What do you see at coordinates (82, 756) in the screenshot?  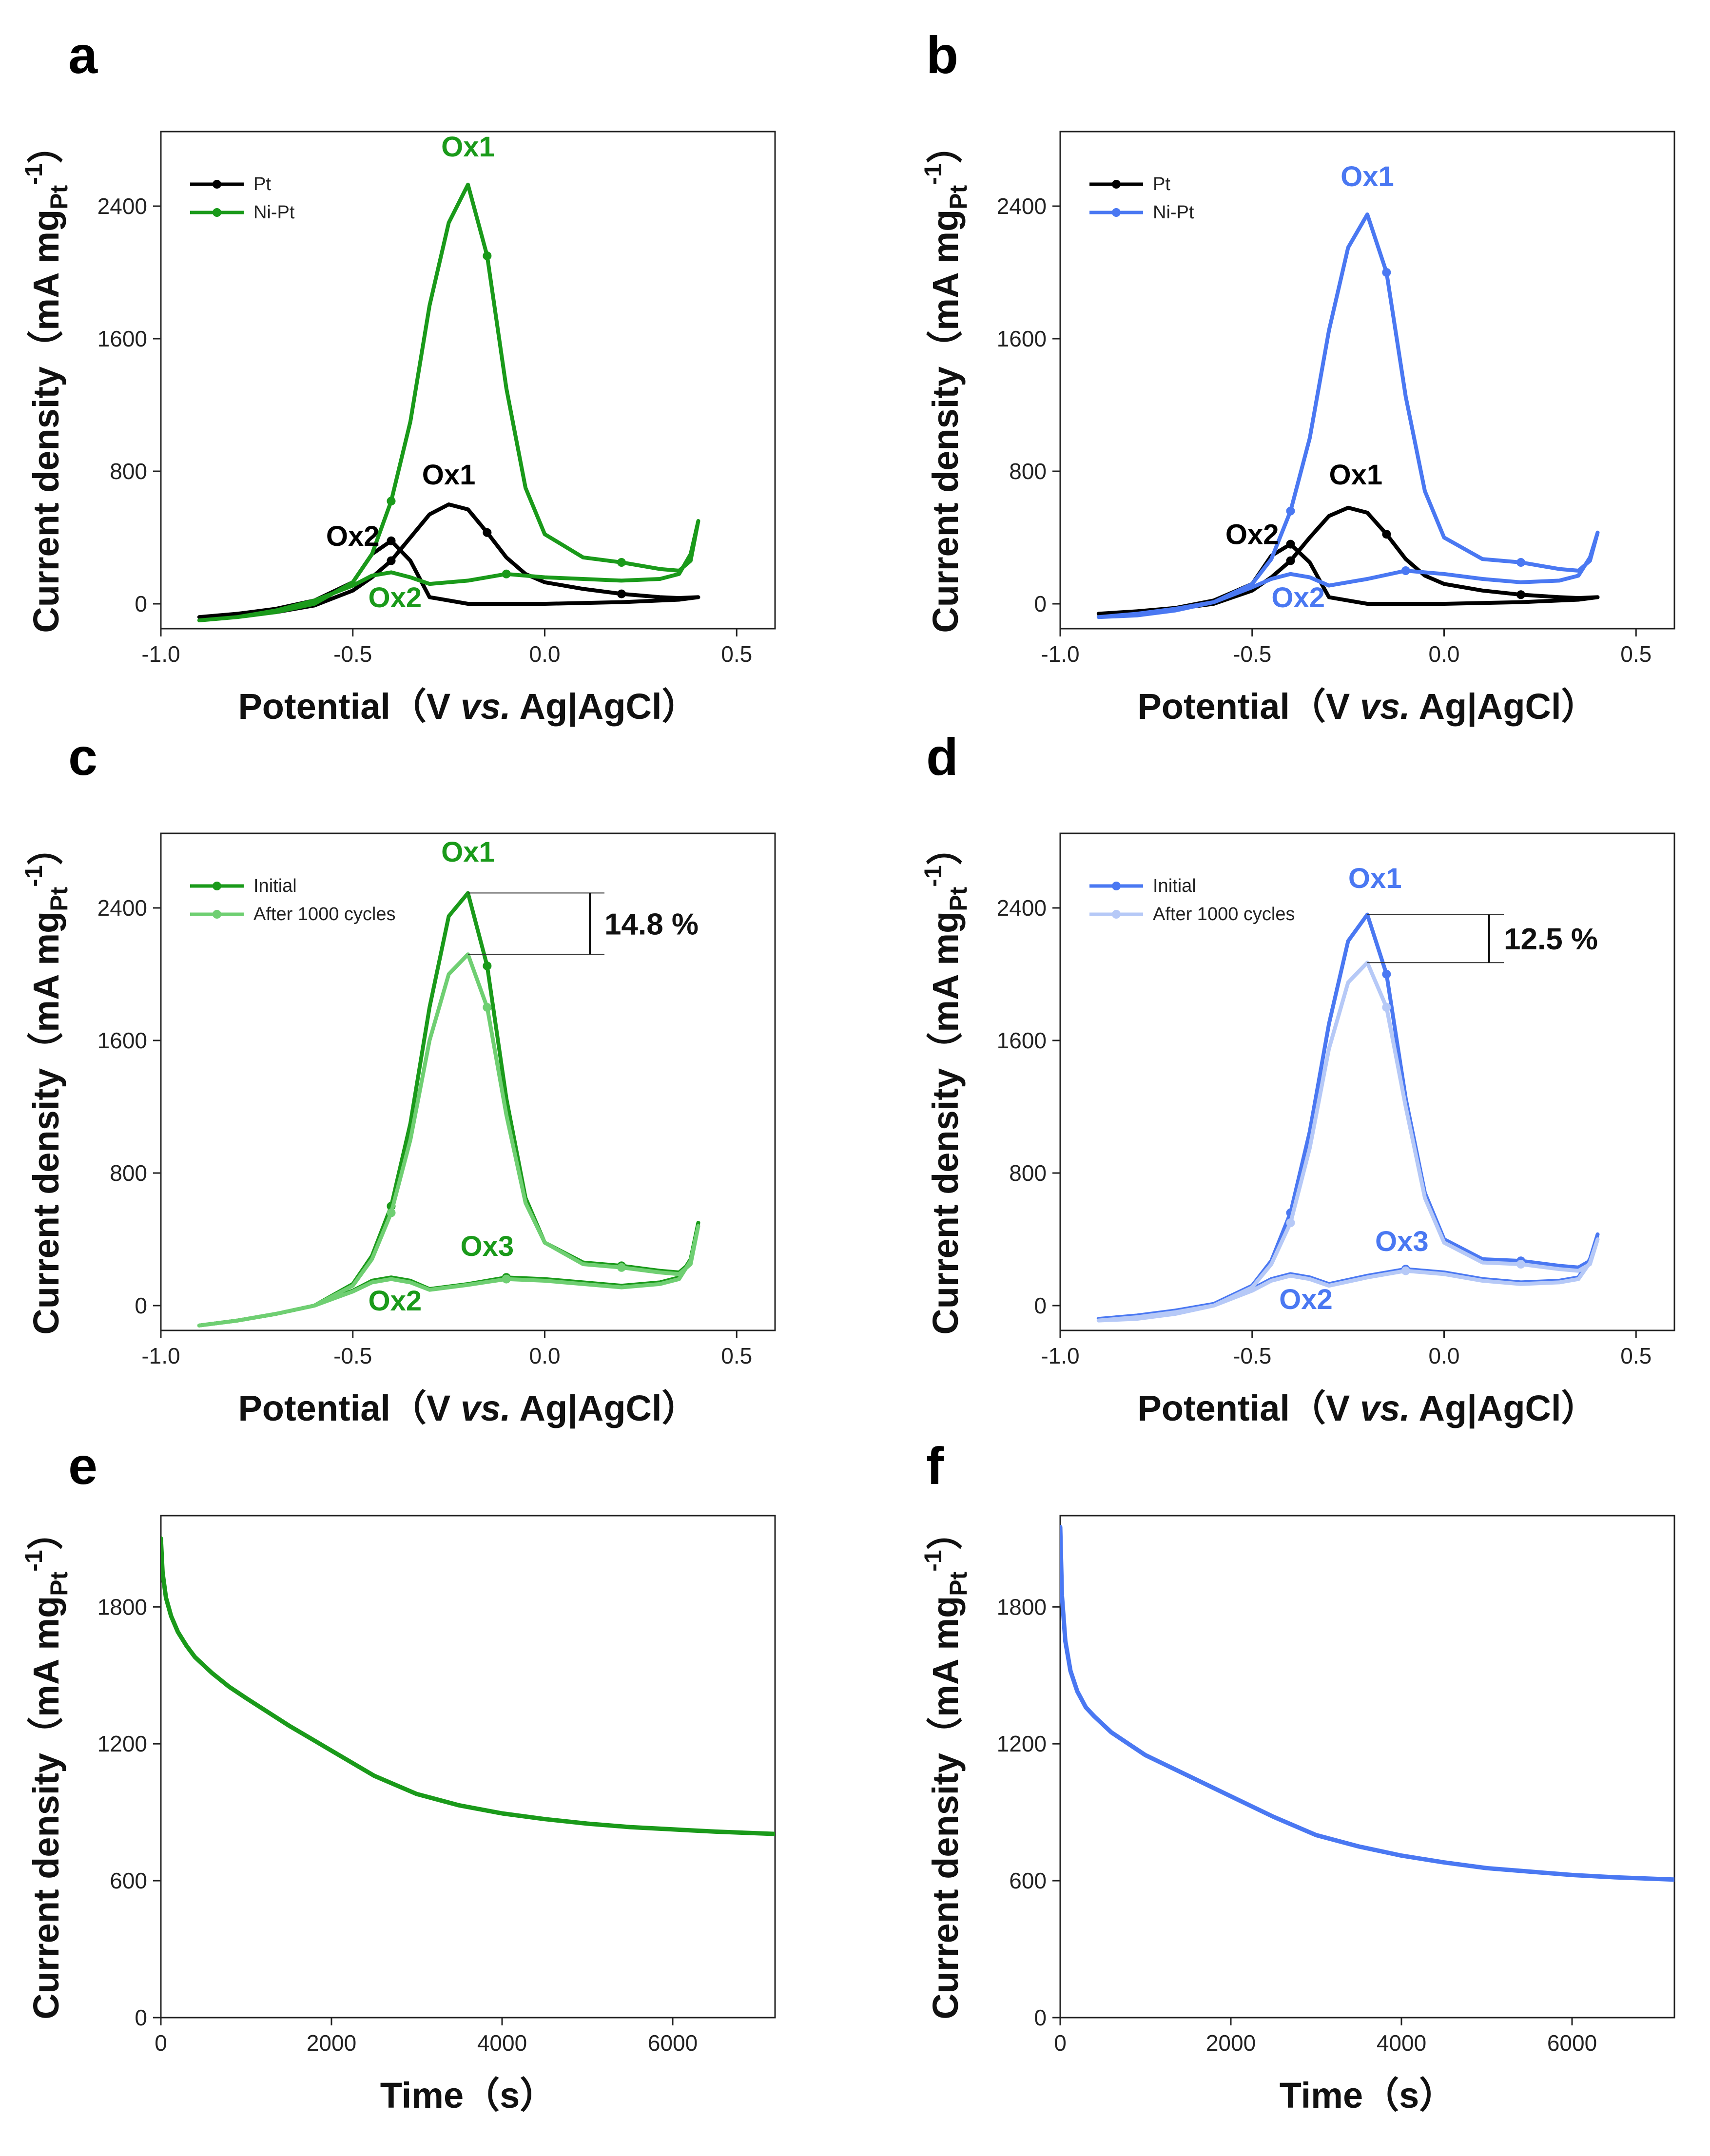 I see `panel-letter-c: c` at bounding box center [82, 756].